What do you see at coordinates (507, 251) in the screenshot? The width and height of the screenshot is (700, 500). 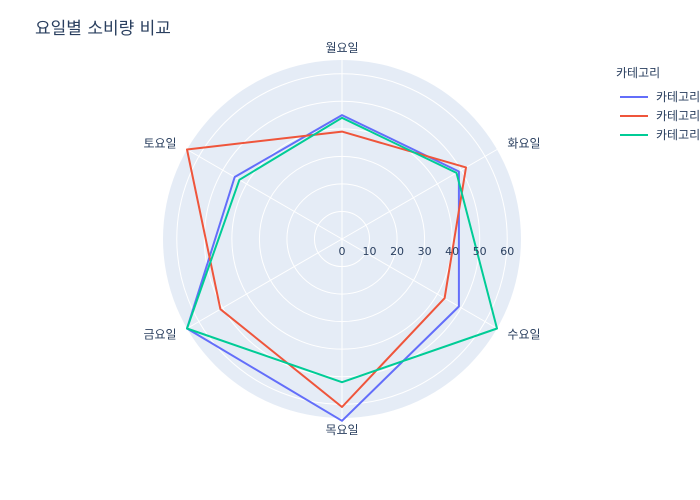 I see `radial-tick-label: 60` at bounding box center [507, 251].